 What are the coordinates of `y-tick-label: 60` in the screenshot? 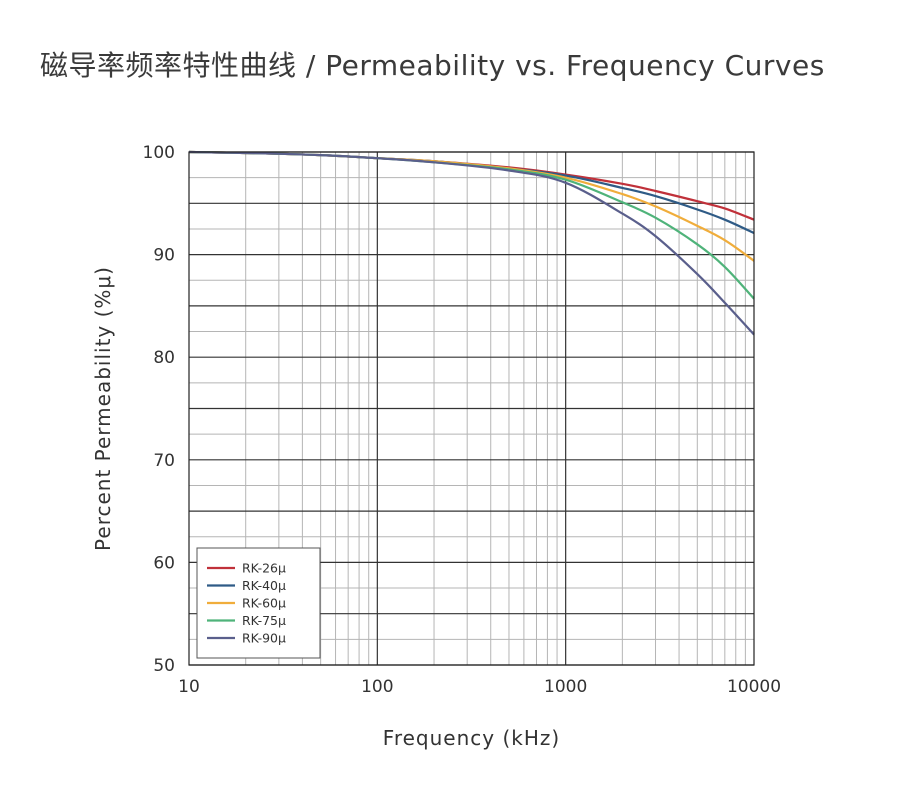 It's located at (164, 563).